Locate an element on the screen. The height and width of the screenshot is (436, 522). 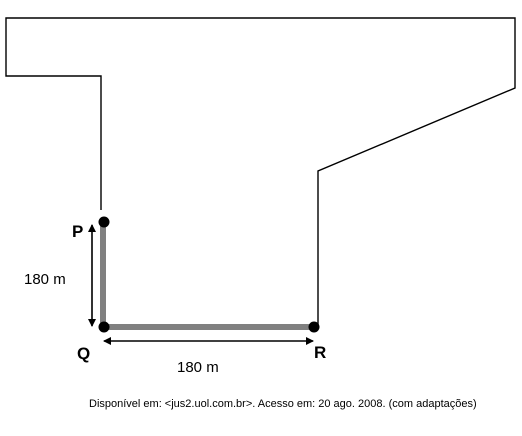
dimension-label-horizontal: 180 m is located at coordinates (198, 367).